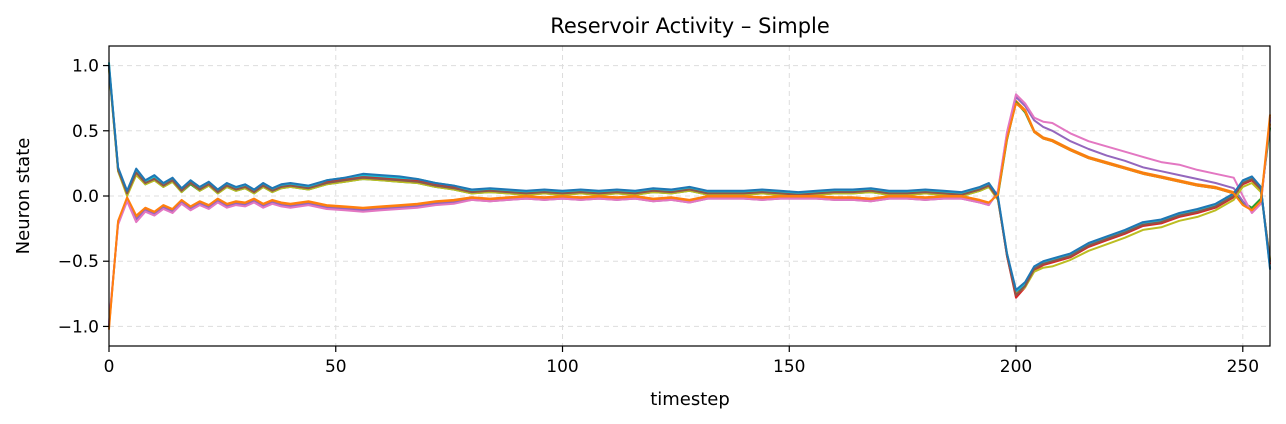 This screenshot has height=424, width=1286. Describe the element at coordinates (78, 262) in the screenshot. I see `y-tick-label: −0.5` at that location.